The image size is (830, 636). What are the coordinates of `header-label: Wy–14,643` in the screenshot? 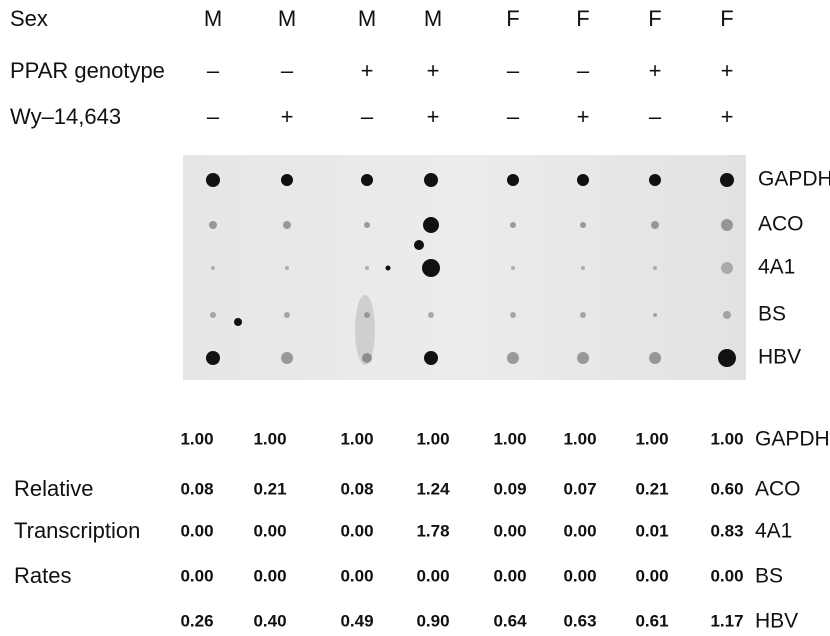 It's located at (65, 116).